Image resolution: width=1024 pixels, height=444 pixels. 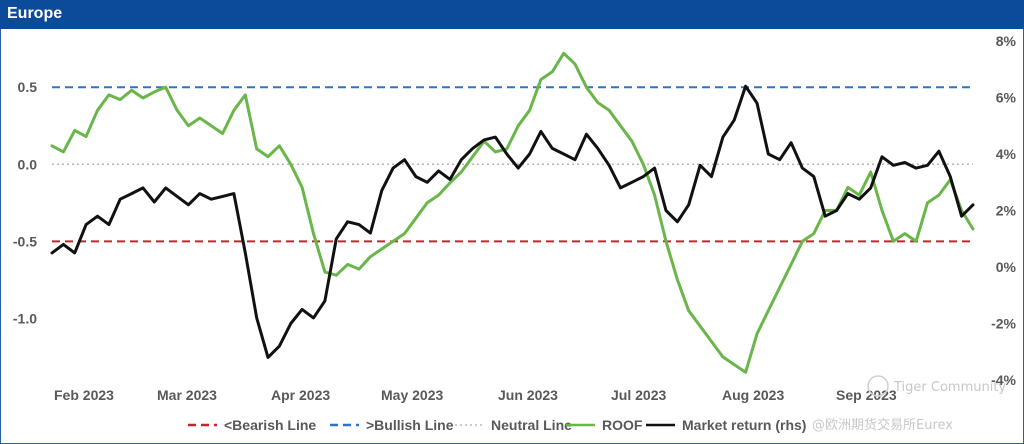 I want to click on right-tick-label: 6%, so click(x=1006, y=98).